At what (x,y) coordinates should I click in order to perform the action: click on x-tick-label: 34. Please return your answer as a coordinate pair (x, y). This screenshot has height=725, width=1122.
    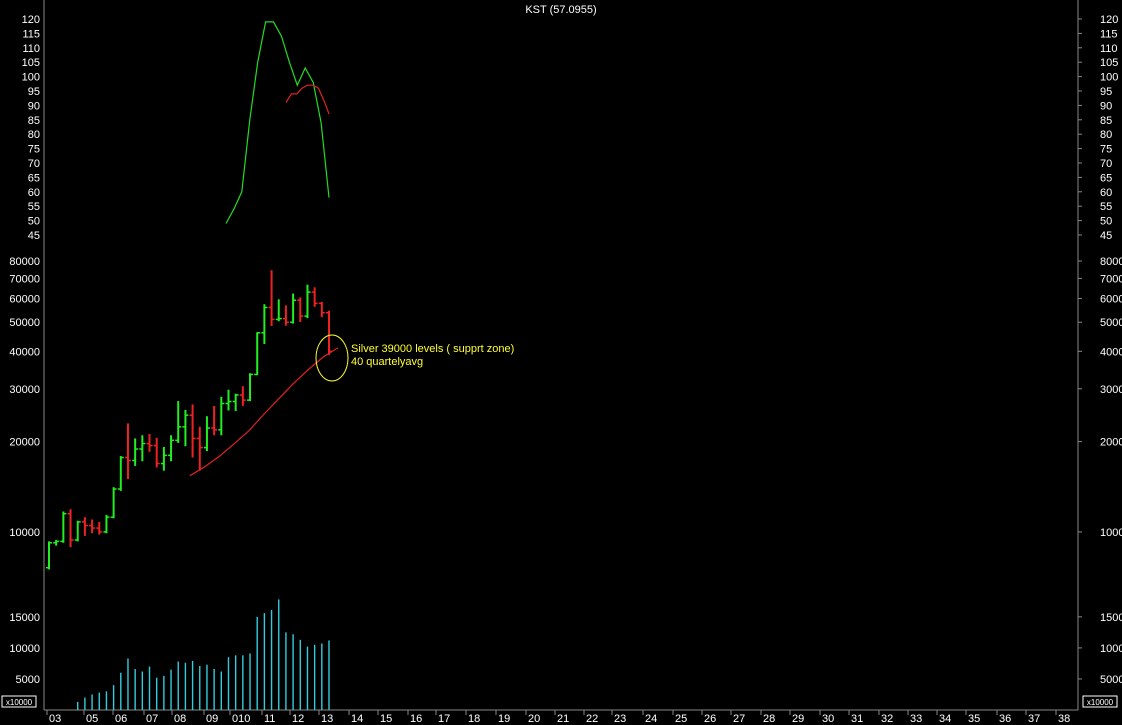
    Looking at the image, I should click on (945, 719).